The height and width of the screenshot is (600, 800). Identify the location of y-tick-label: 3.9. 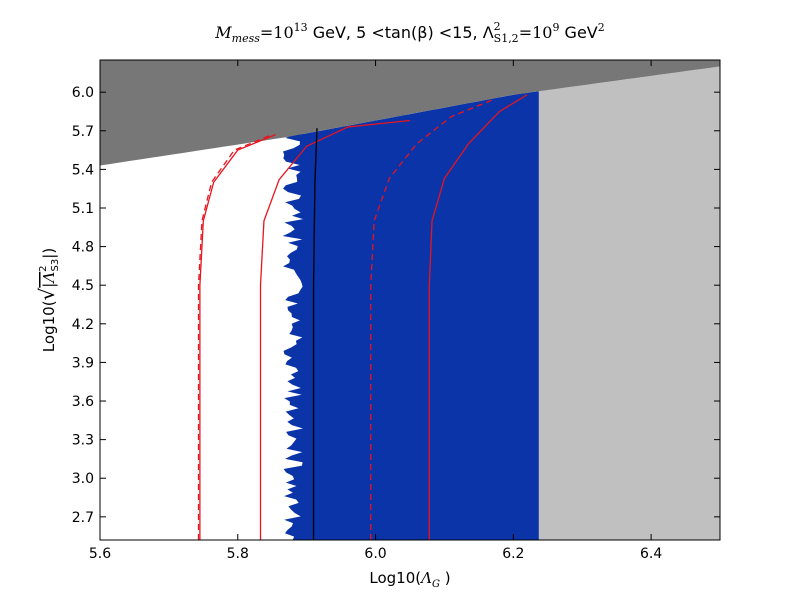
(83, 363).